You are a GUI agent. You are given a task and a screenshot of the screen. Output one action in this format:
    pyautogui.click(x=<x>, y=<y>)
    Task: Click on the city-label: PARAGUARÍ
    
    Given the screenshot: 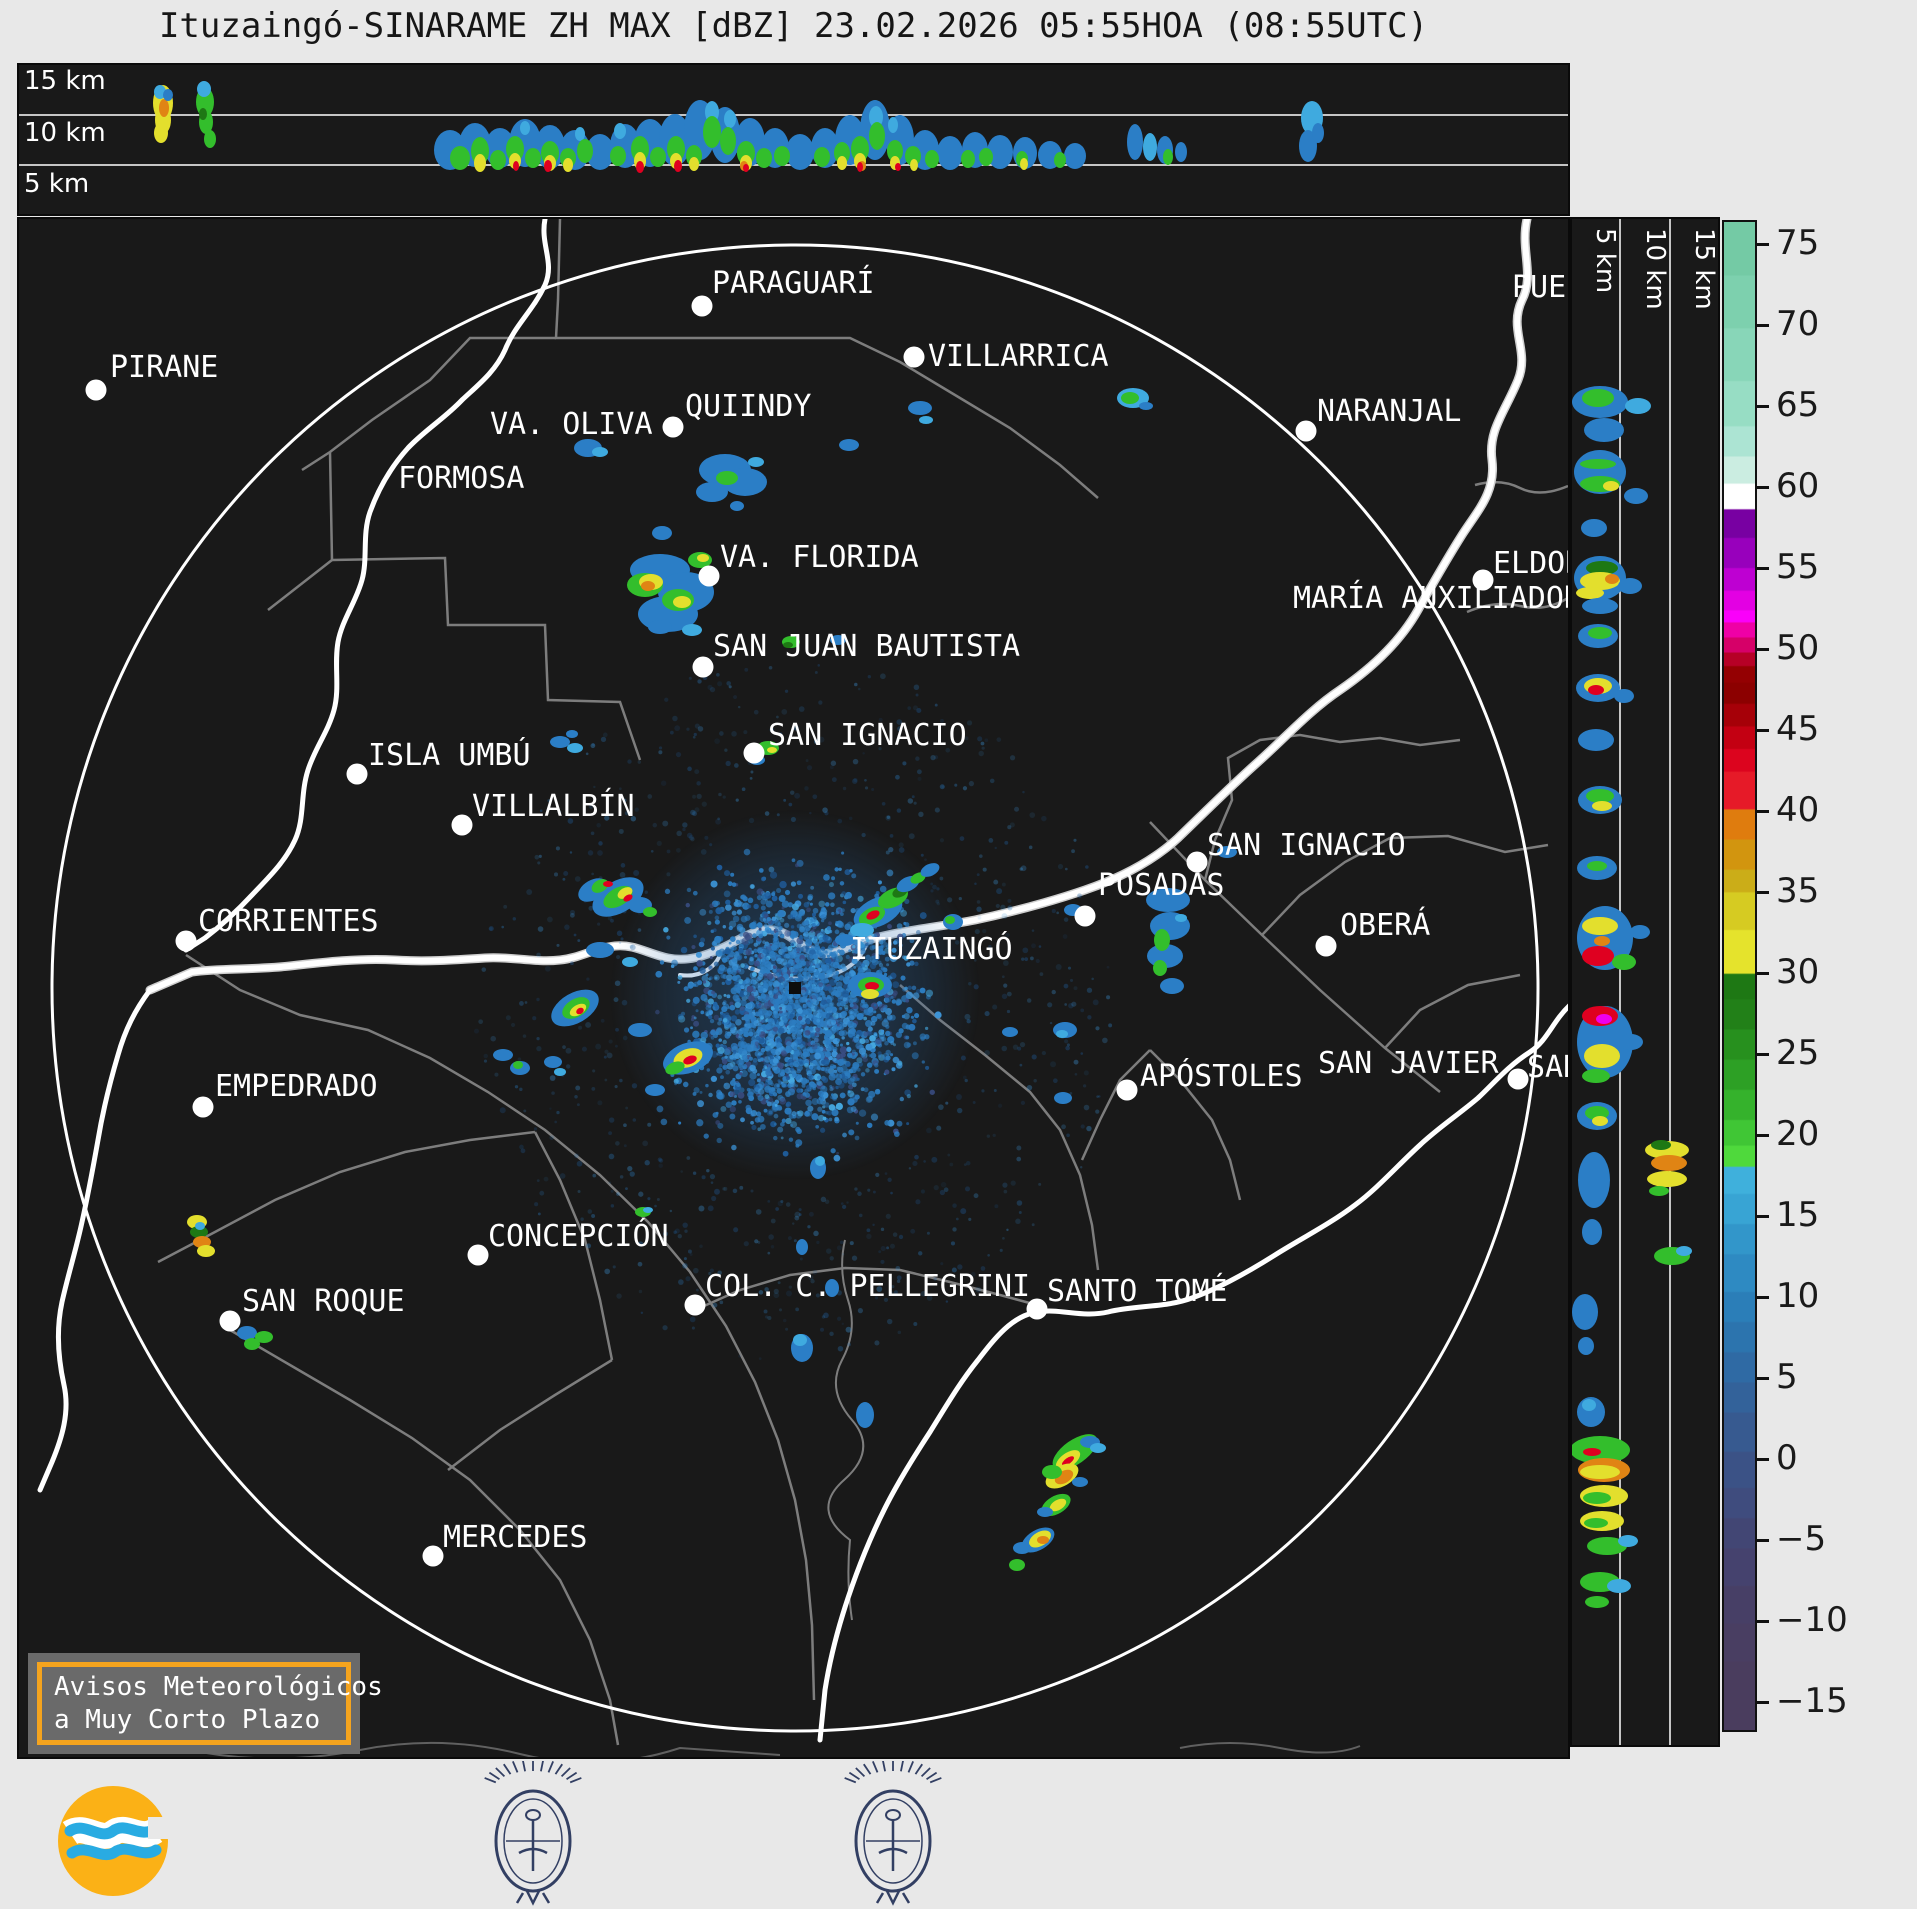 What is the action you would take?
    pyautogui.click(x=793, y=283)
    